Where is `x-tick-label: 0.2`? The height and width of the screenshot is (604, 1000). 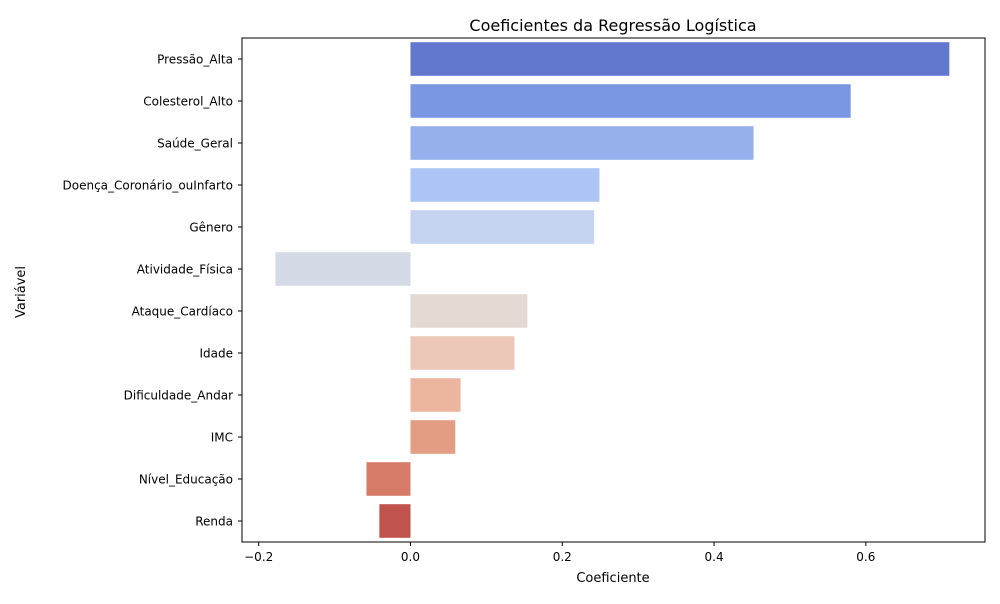 x-tick-label: 0.2 is located at coordinates (562, 557).